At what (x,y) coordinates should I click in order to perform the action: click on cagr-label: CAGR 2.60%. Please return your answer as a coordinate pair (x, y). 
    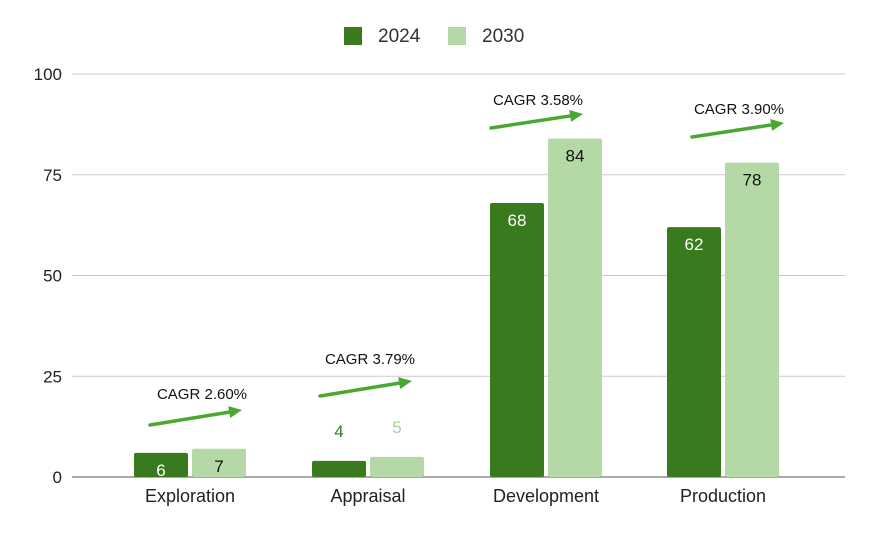
    Looking at the image, I should click on (202, 394).